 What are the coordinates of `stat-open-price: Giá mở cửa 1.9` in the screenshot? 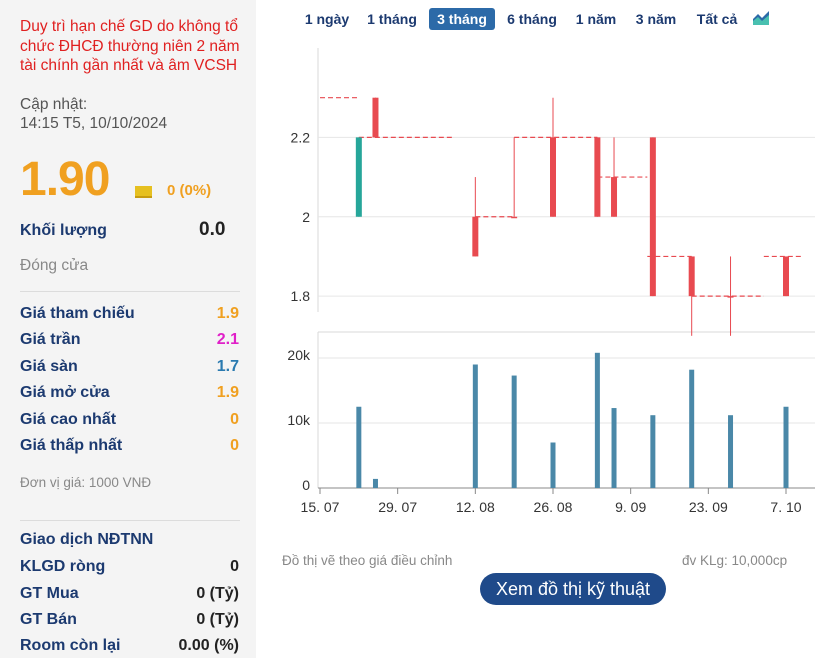 It's located at (129, 394).